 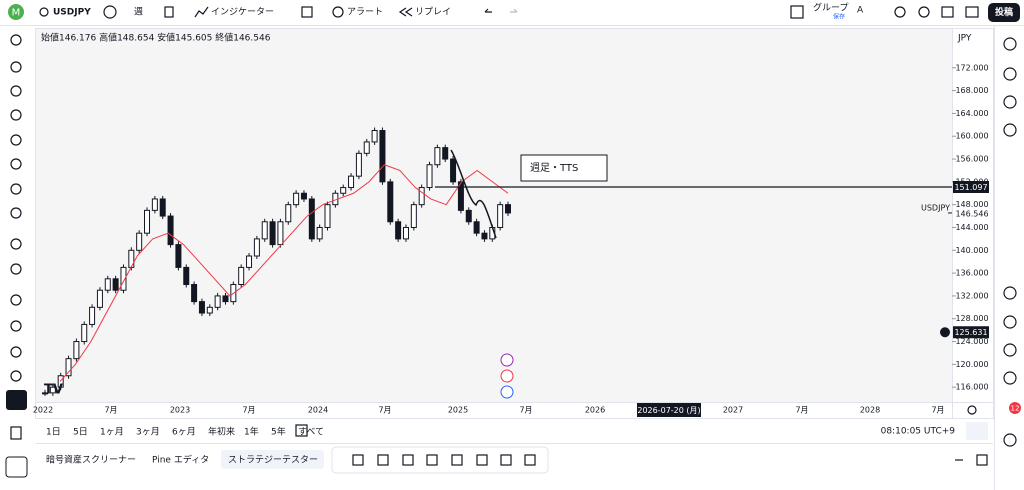 What do you see at coordinates (248, 410) in the screenshot?
I see `x-tick-label: 7月` at bounding box center [248, 410].